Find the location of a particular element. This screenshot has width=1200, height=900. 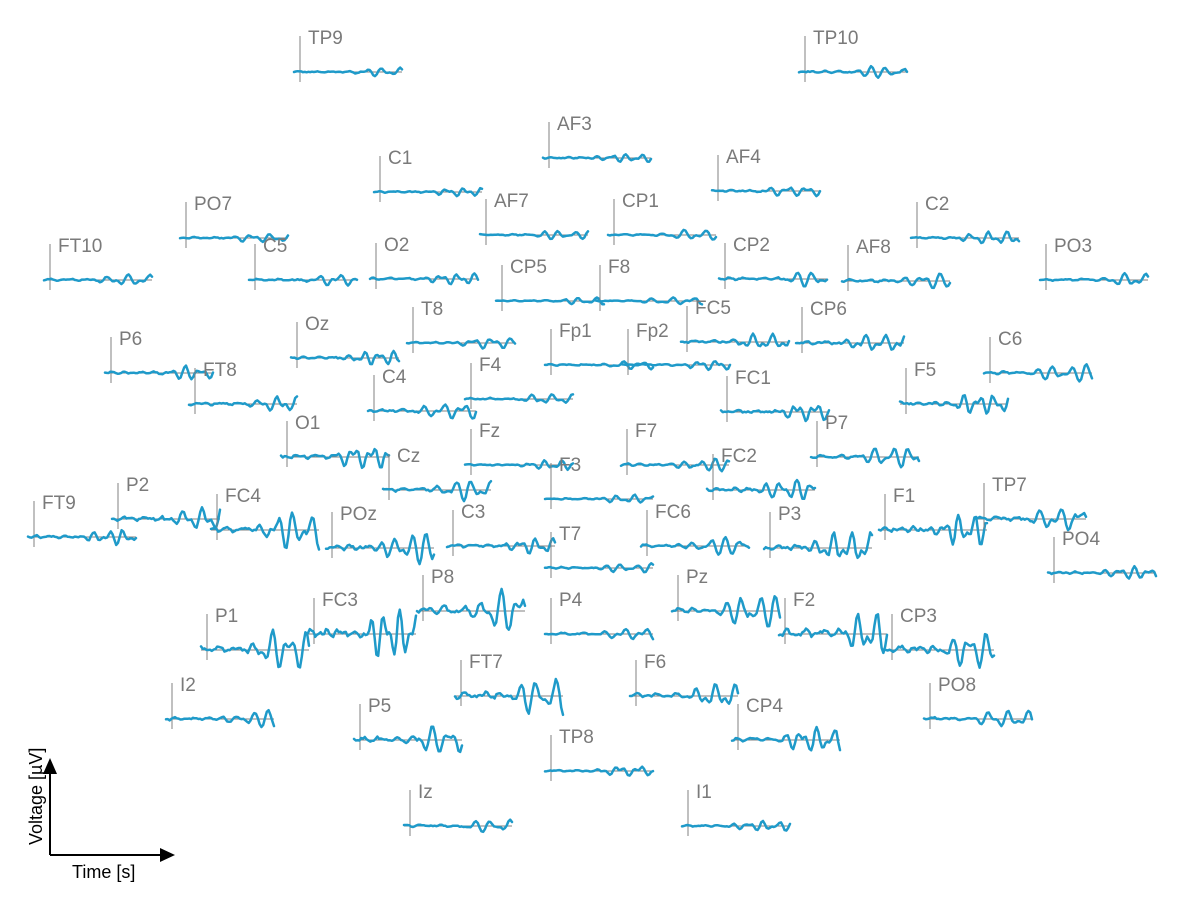

channel-f8: F8 is located at coordinates (648, 284).